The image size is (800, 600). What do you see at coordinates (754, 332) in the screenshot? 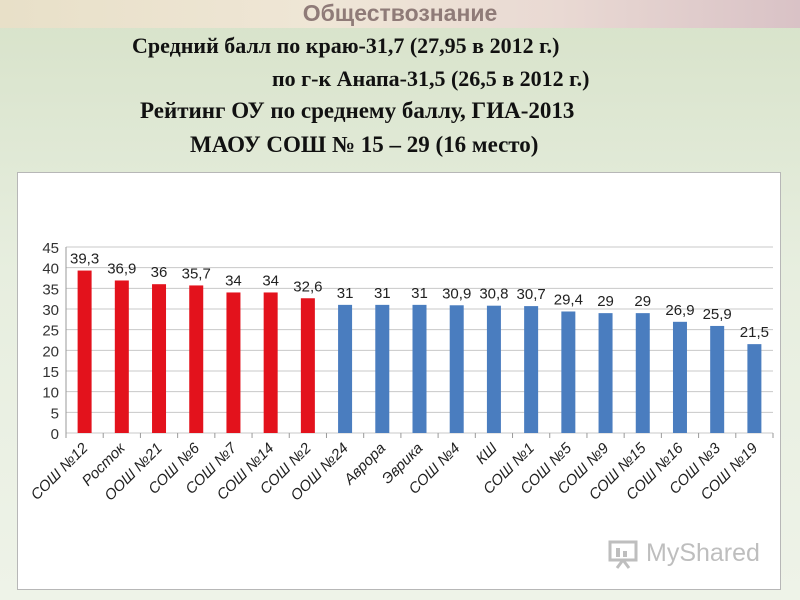
I see `value-label: 21,5` at bounding box center [754, 332].